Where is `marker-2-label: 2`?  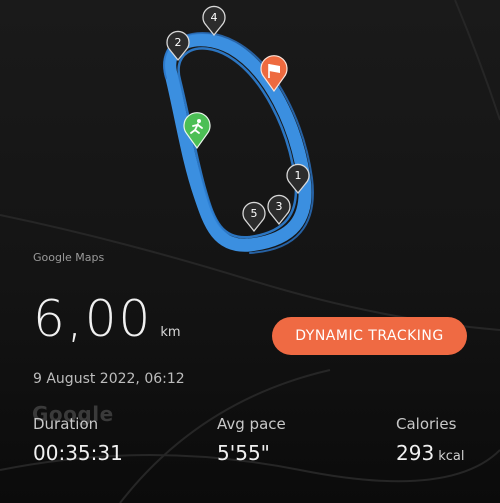
marker-2-label: 2 is located at coordinates (178, 42).